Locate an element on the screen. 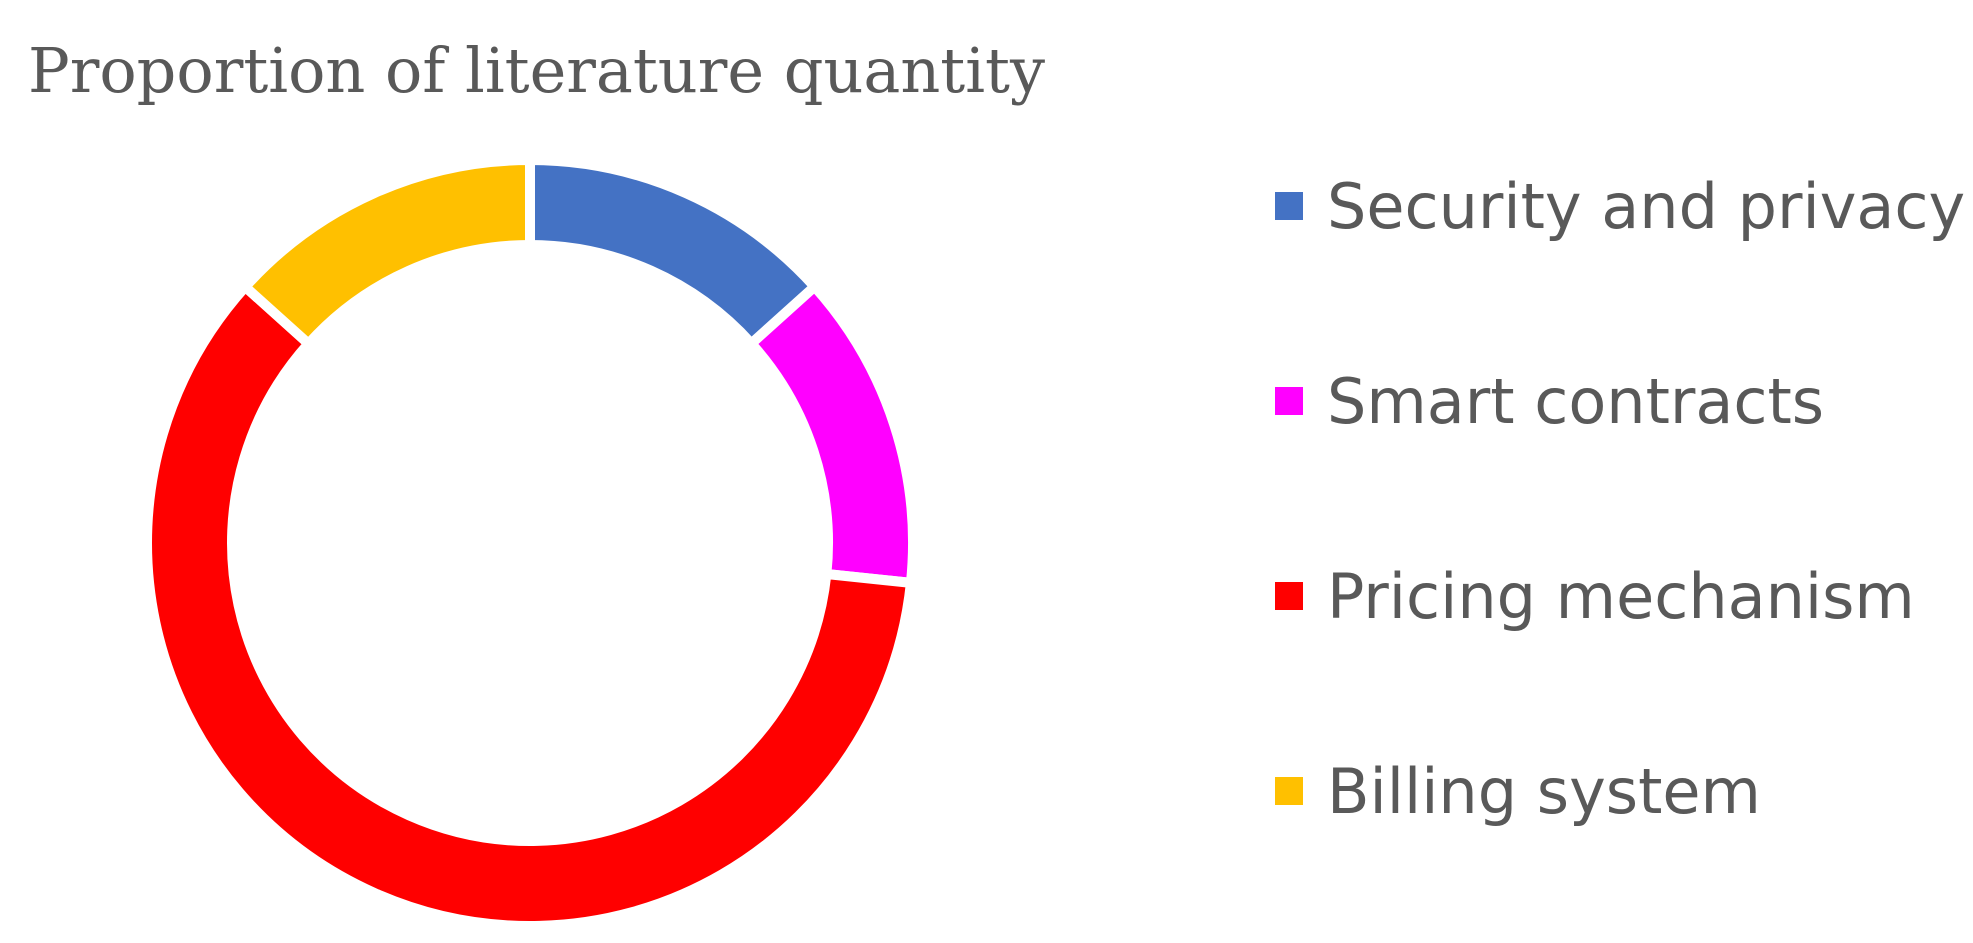  slice-smart-contracts is located at coordinates (831, 434).